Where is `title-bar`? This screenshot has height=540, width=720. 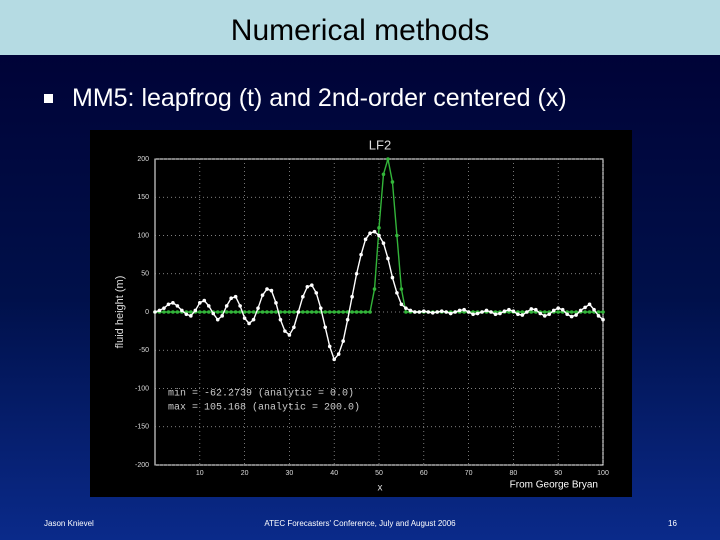
title-bar is located at coordinates (360, 27).